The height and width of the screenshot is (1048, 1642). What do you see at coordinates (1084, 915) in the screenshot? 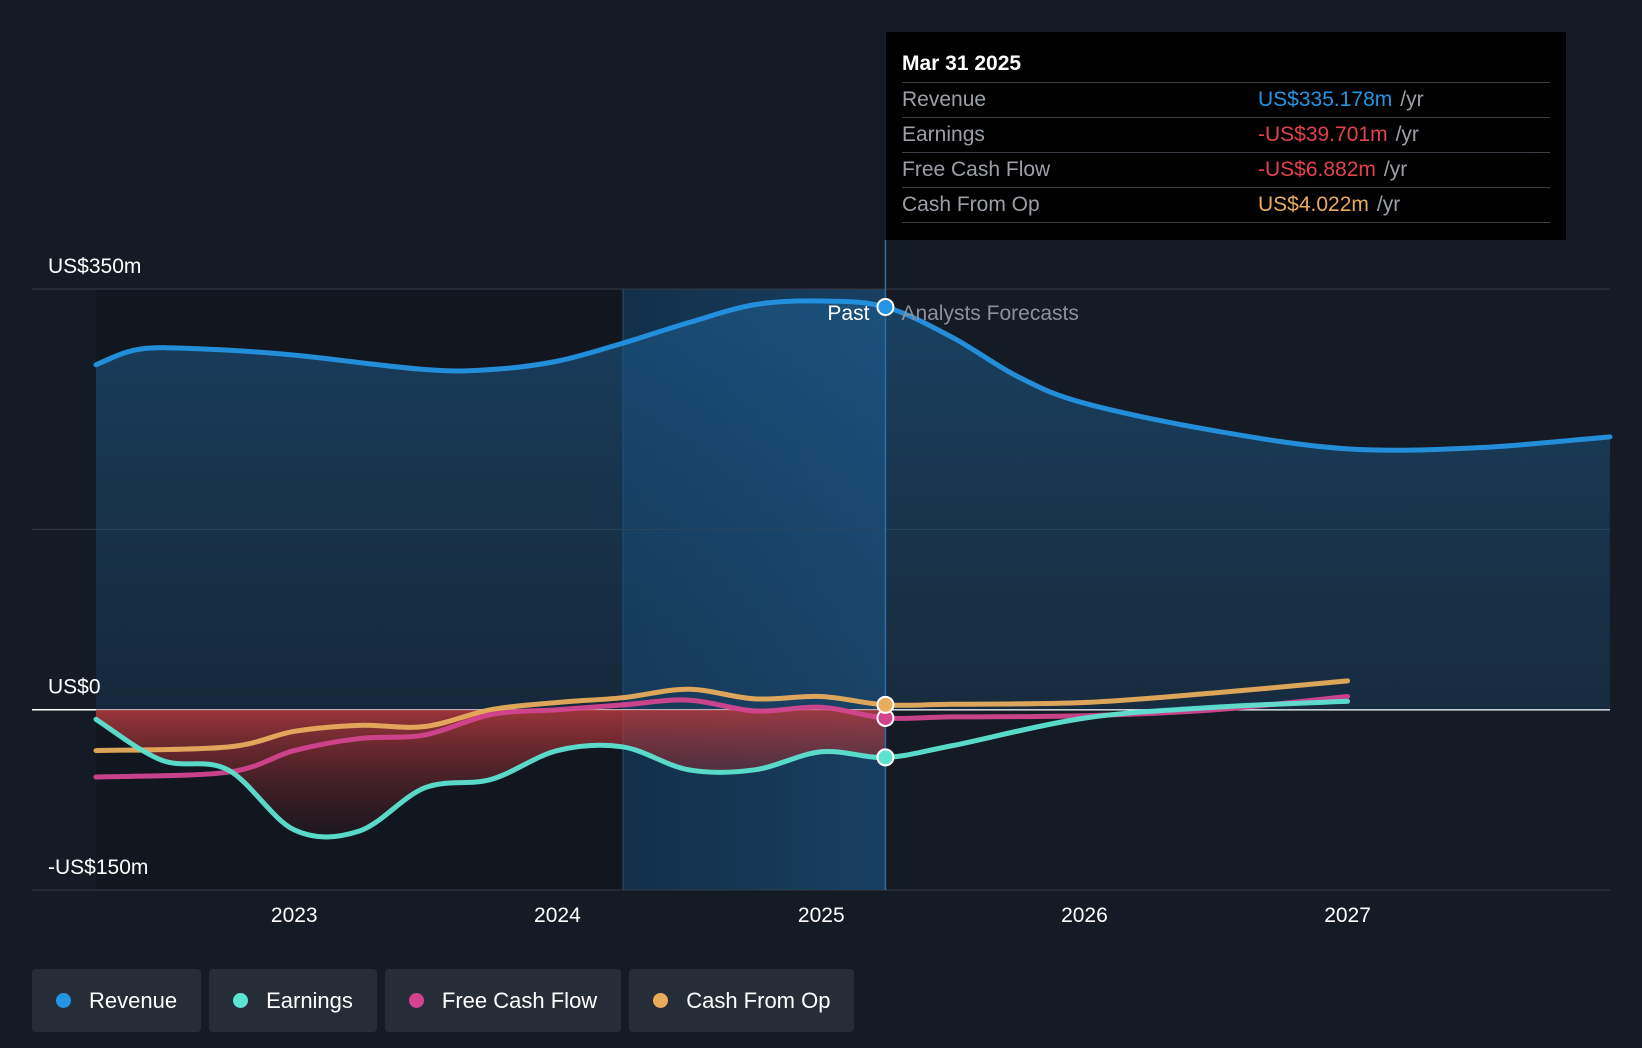
I see `x-tick-label: 2026` at bounding box center [1084, 915].